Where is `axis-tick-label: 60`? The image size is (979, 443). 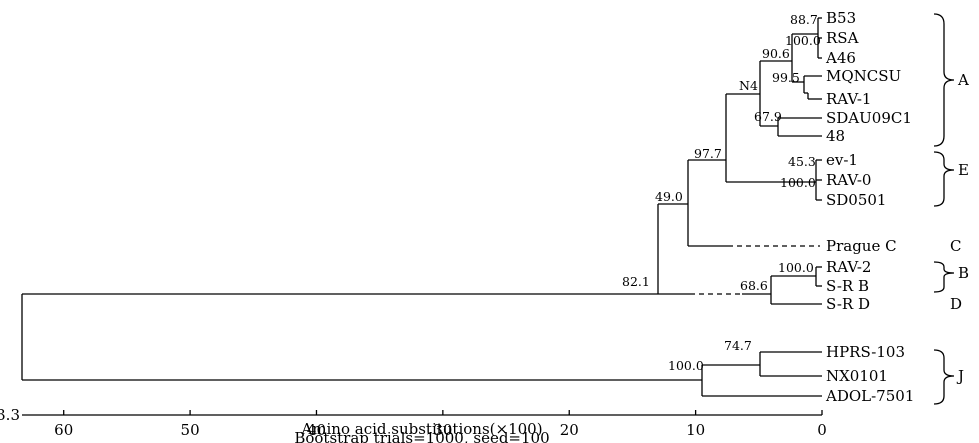
axis-tick-label: 60 is located at coordinates (63, 430).